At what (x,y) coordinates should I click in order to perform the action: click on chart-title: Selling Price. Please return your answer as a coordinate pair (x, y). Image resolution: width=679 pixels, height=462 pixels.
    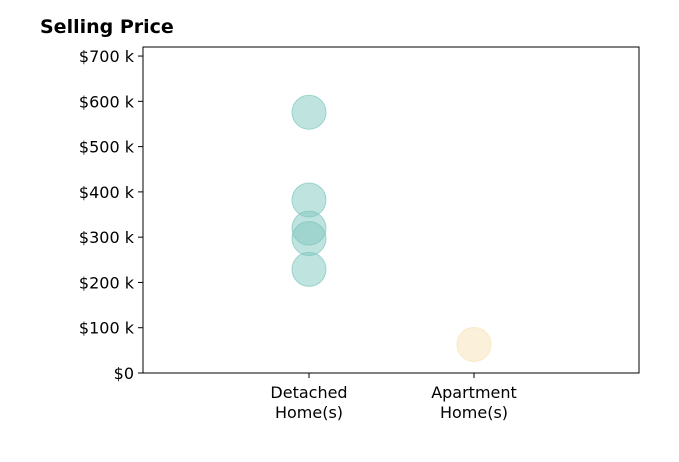
    Looking at the image, I should click on (107, 27).